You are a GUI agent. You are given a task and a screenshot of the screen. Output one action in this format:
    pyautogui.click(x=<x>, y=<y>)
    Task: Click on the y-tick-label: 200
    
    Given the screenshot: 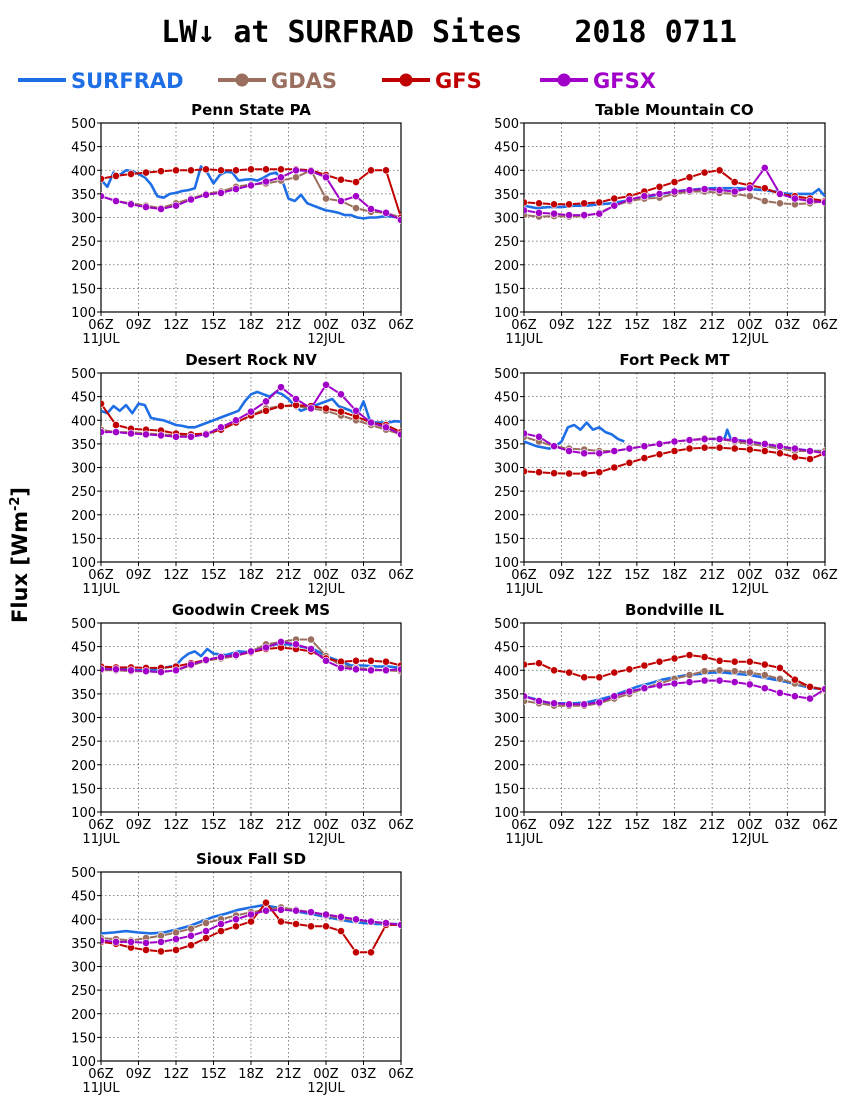 What is the action you would take?
    pyautogui.click(x=83, y=766)
    